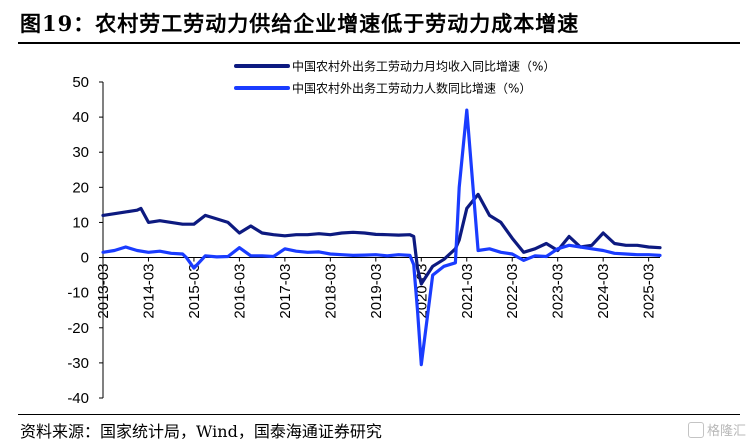 The image size is (754, 442). I want to click on watermark-text: 格隆汇, so click(726, 431).